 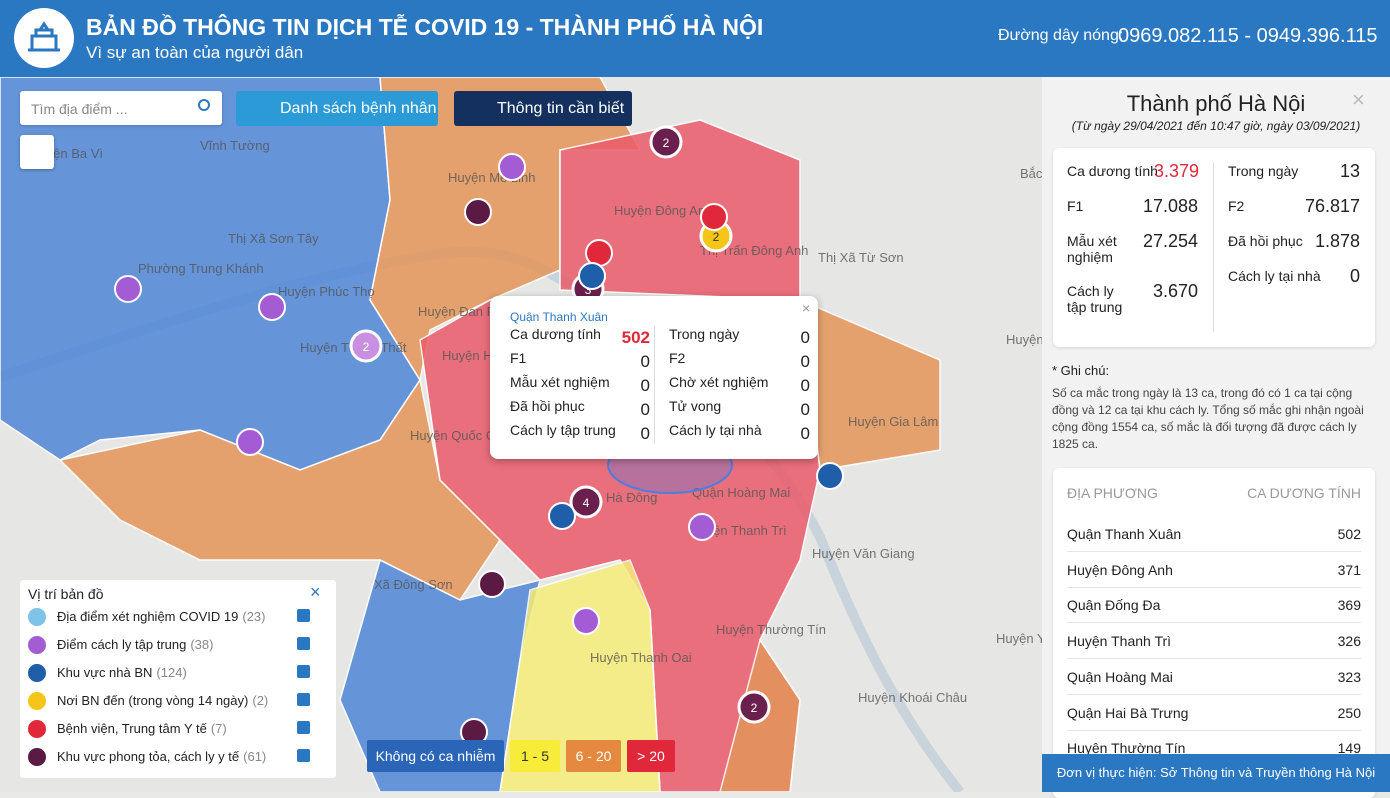 I want to click on color-key: Không có ca nhiễm, so click(x=435, y=756).